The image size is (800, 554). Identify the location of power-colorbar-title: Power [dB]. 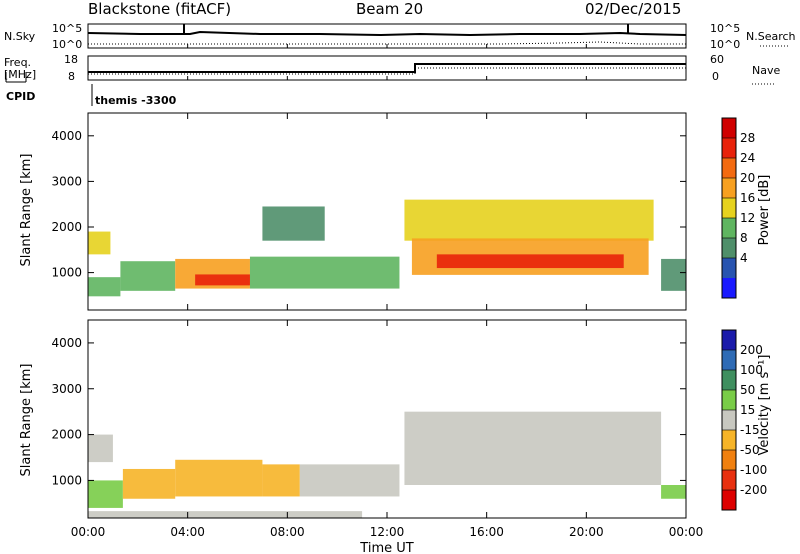
(764, 210).